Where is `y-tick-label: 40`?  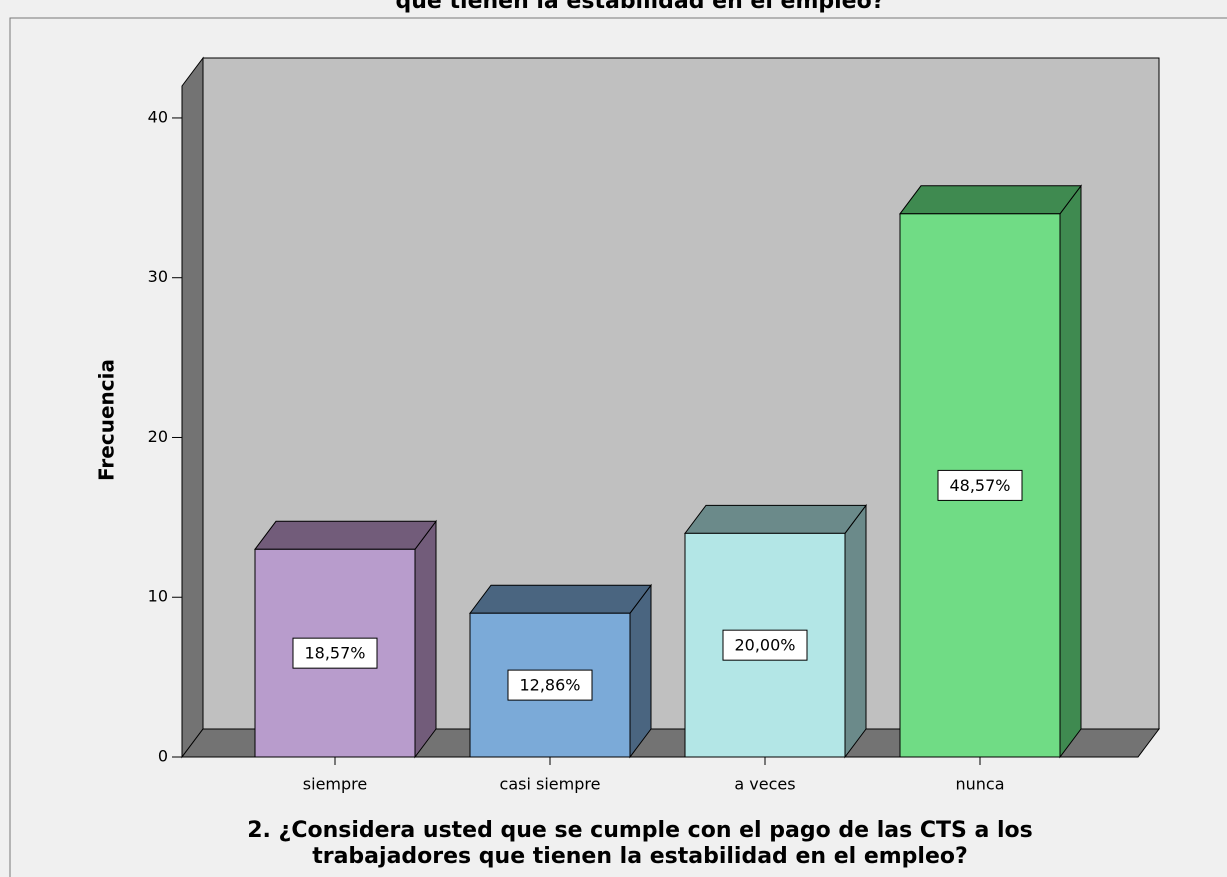
y-tick-label: 40 is located at coordinates (158, 116).